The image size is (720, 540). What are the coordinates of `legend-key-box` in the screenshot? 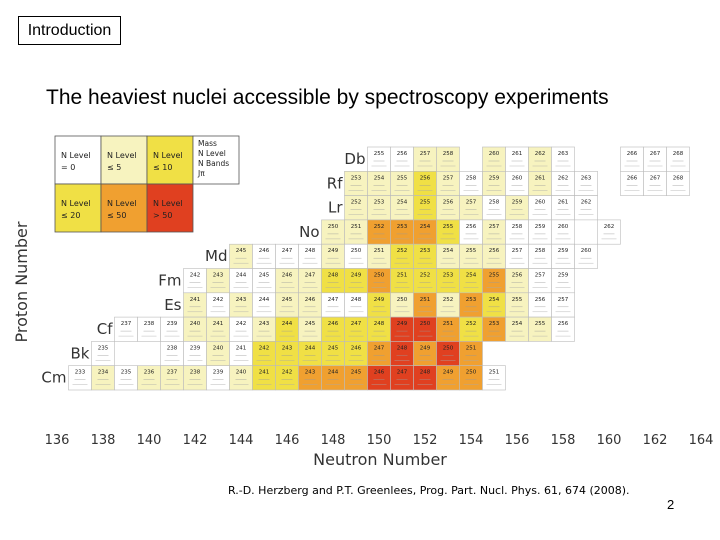 It's located at (216, 160).